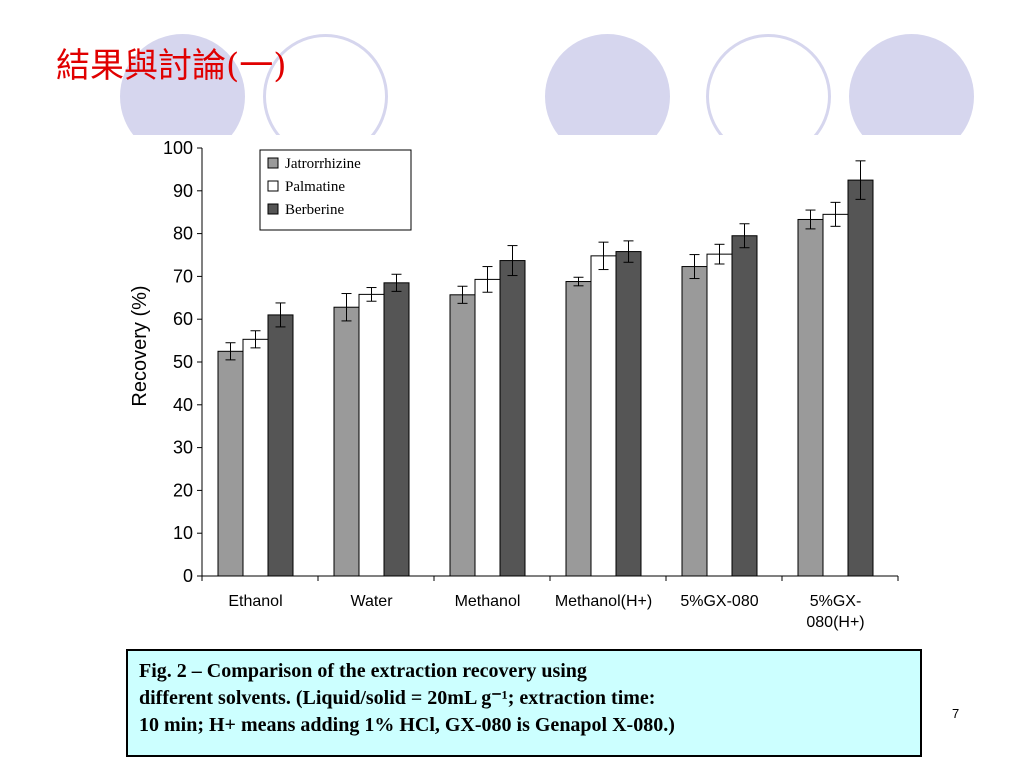 The width and height of the screenshot is (1024, 768). Describe the element at coordinates (183, 362) in the screenshot. I see `y-tick-label: 50` at that location.